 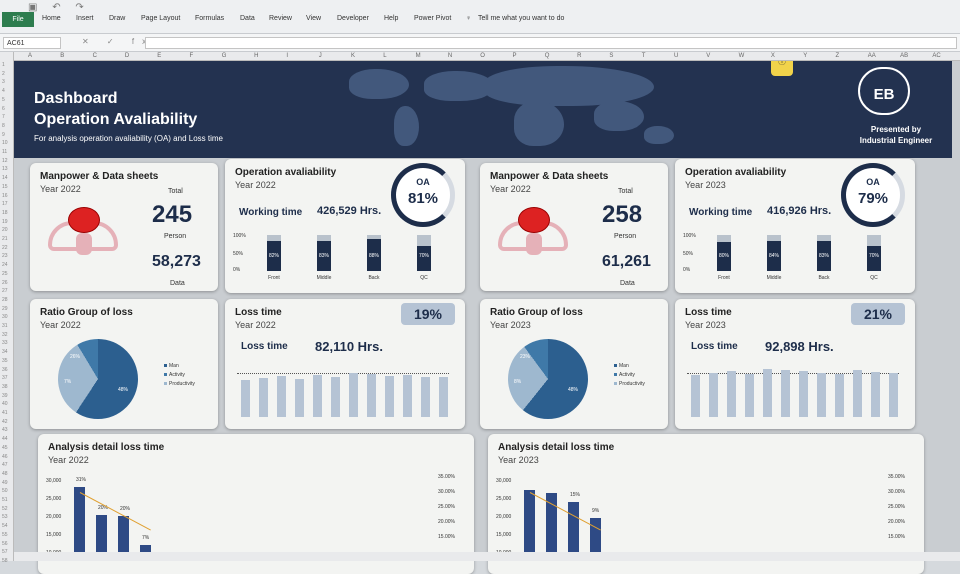 What do you see at coordinates (5, 500) in the screenshot?
I see `row-number: 51` at bounding box center [5, 500].